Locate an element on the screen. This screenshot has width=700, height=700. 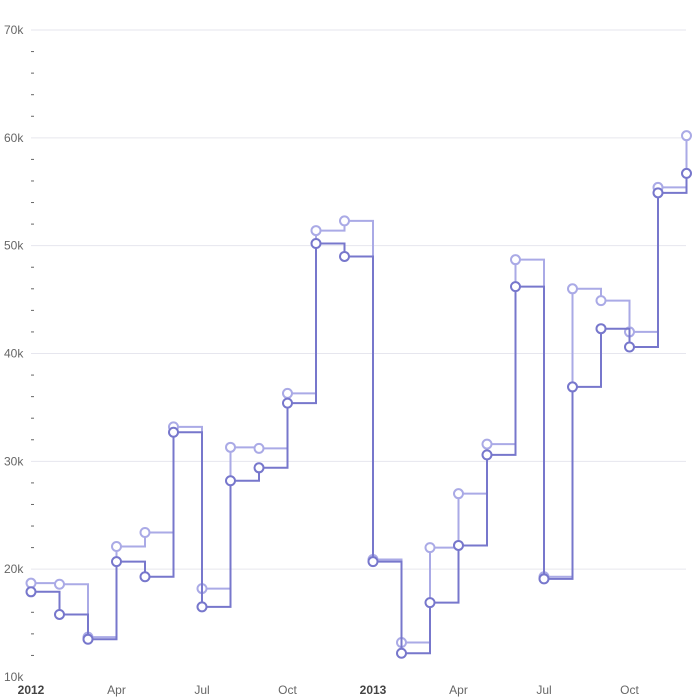
y-tick-label: 20k is located at coordinates (14, 569).